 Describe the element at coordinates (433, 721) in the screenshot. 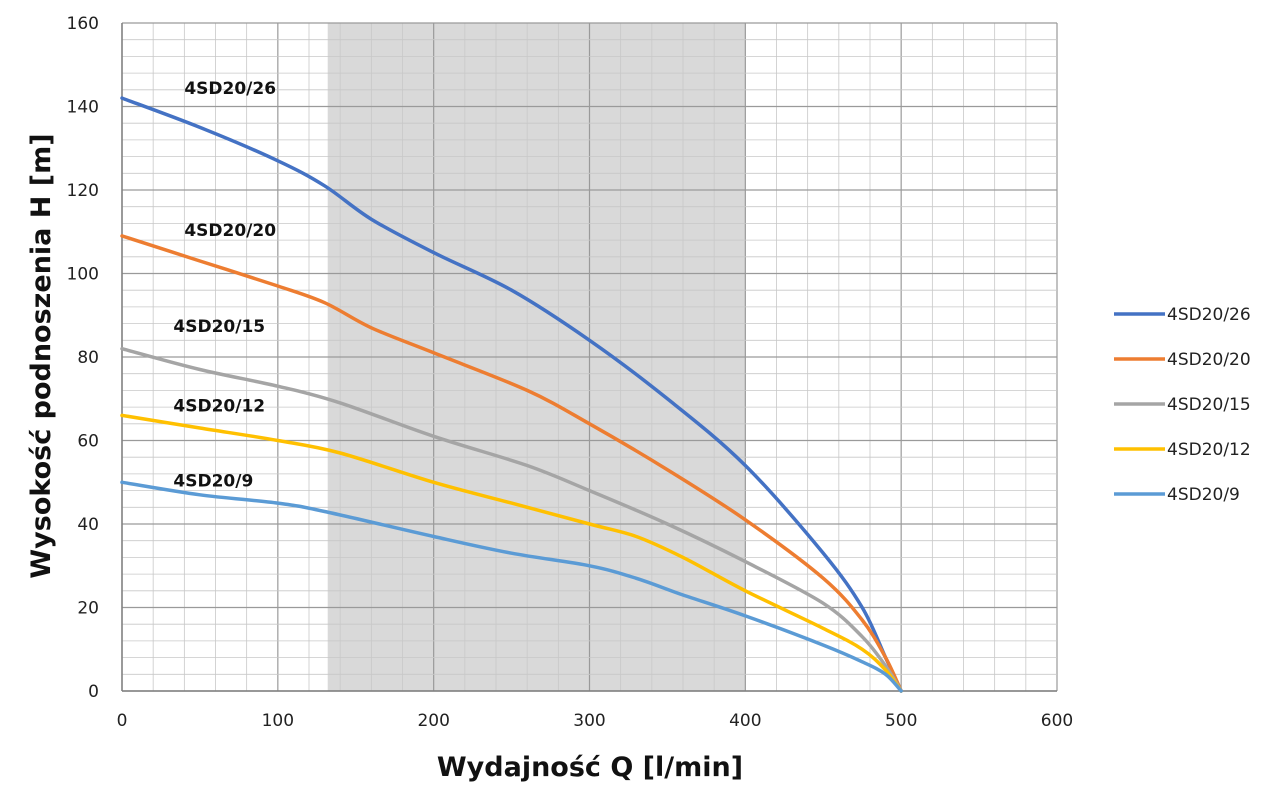

I see `x-tick-label: 200` at that location.